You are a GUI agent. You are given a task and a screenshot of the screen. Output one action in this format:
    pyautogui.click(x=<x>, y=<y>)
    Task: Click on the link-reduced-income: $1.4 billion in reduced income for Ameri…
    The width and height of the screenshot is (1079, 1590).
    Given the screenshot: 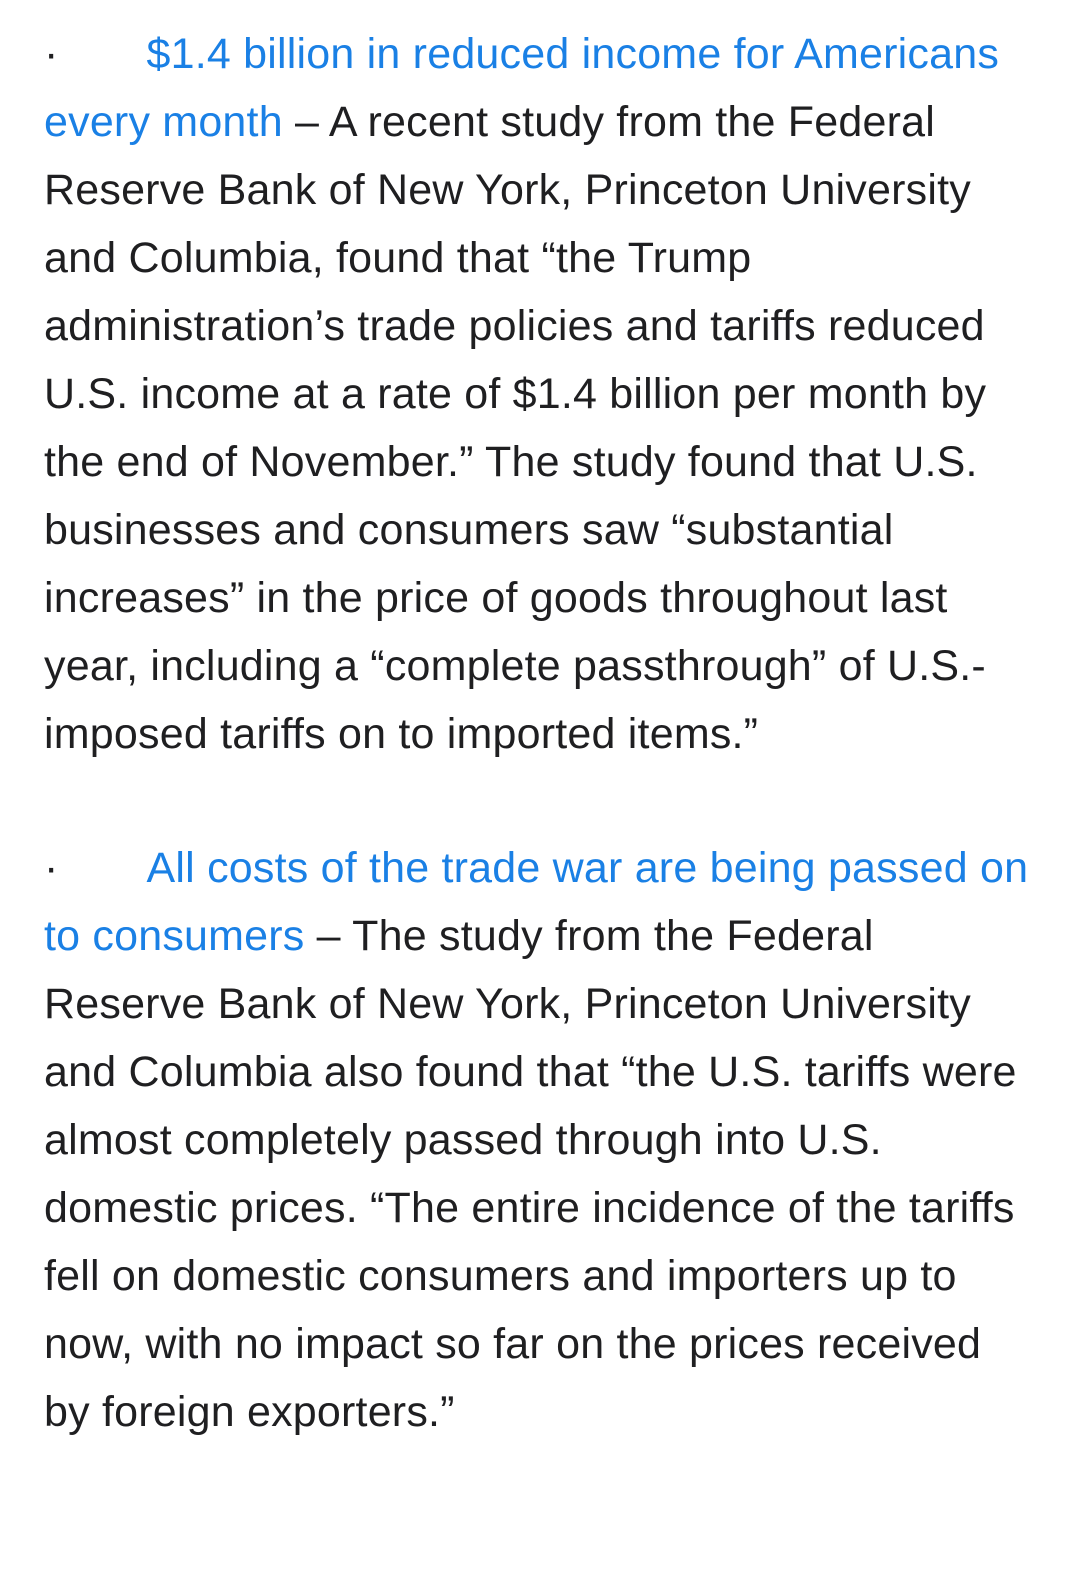 What is the action you would take?
    pyautogui.click(x=522, y=88)
    